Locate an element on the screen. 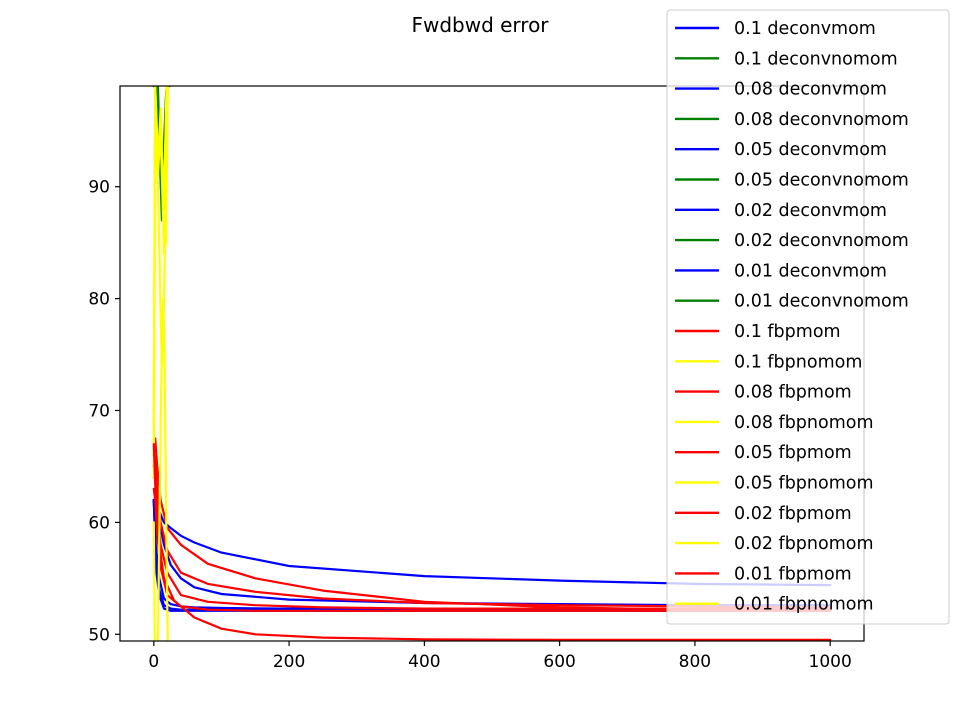 Image resolution: width=960 pixels, height=720 pixels. y-tick-label: 90 is located at coordinates (99, 188).